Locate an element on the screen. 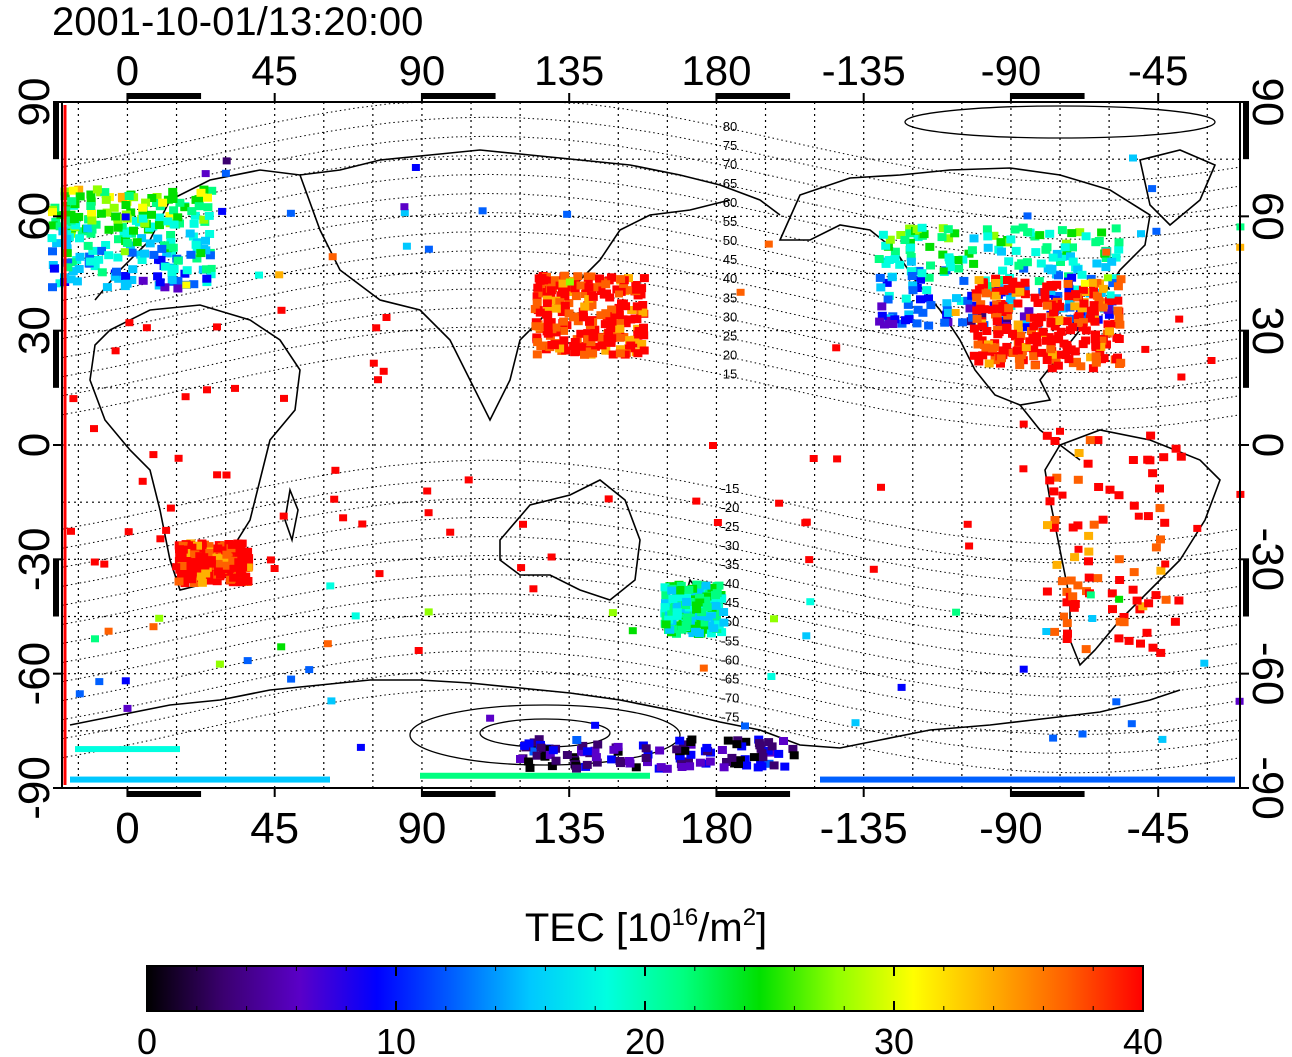 The width and height of the screenshot is (1292, 1057). contour-label: 80 is located at coordinates (730, 126).